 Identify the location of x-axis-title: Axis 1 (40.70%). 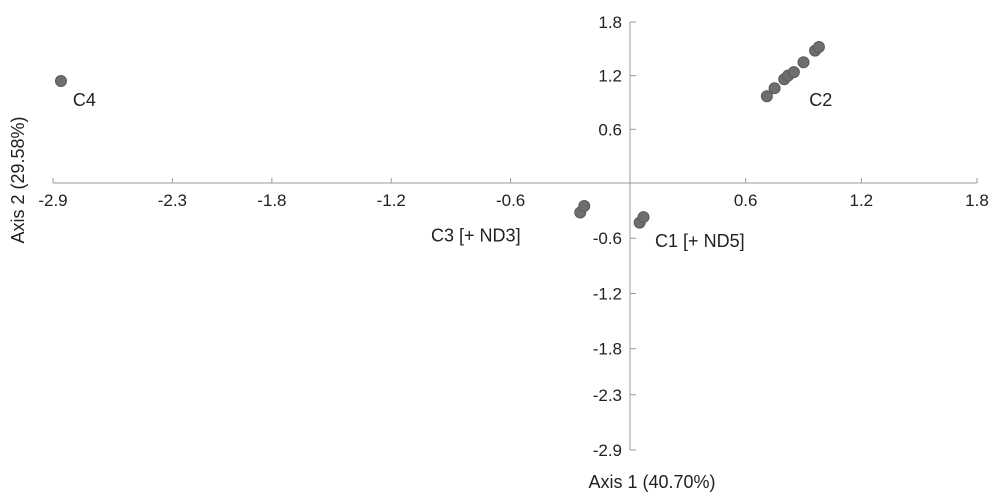
(651, 482).